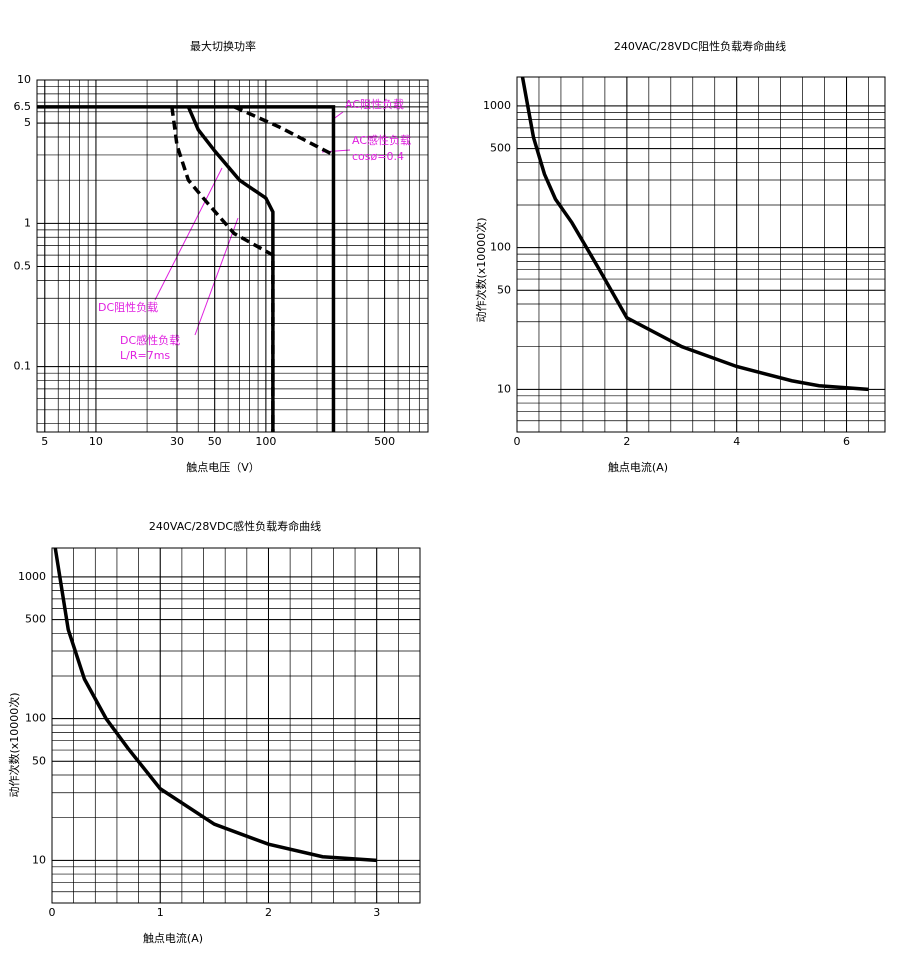 The image size is (902, 964). Describe the element at coordinates (160, 912) in the screenshot. I see `x-tick-label: 1` at that location.